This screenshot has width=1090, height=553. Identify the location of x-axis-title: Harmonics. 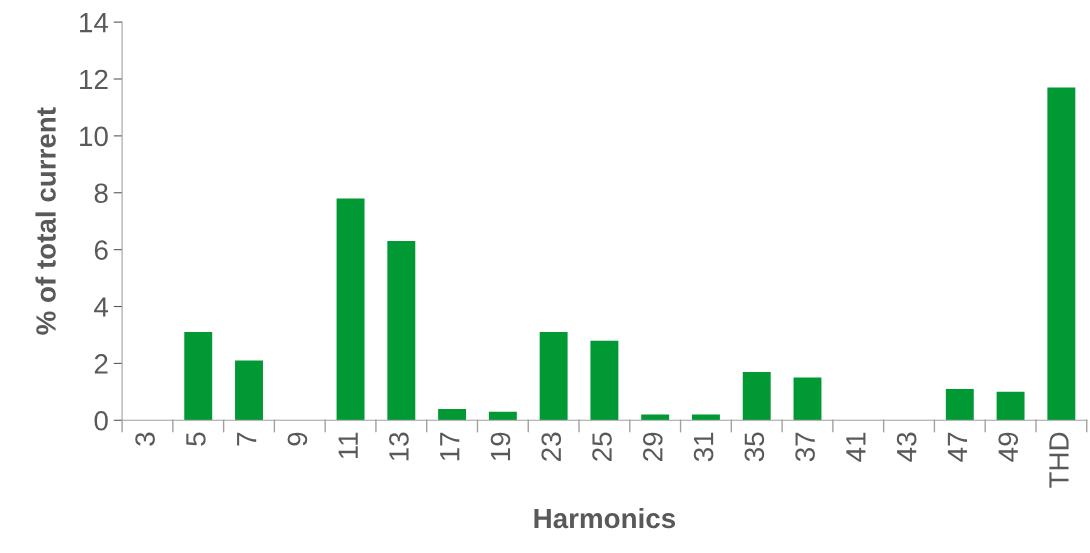
(605, 518).